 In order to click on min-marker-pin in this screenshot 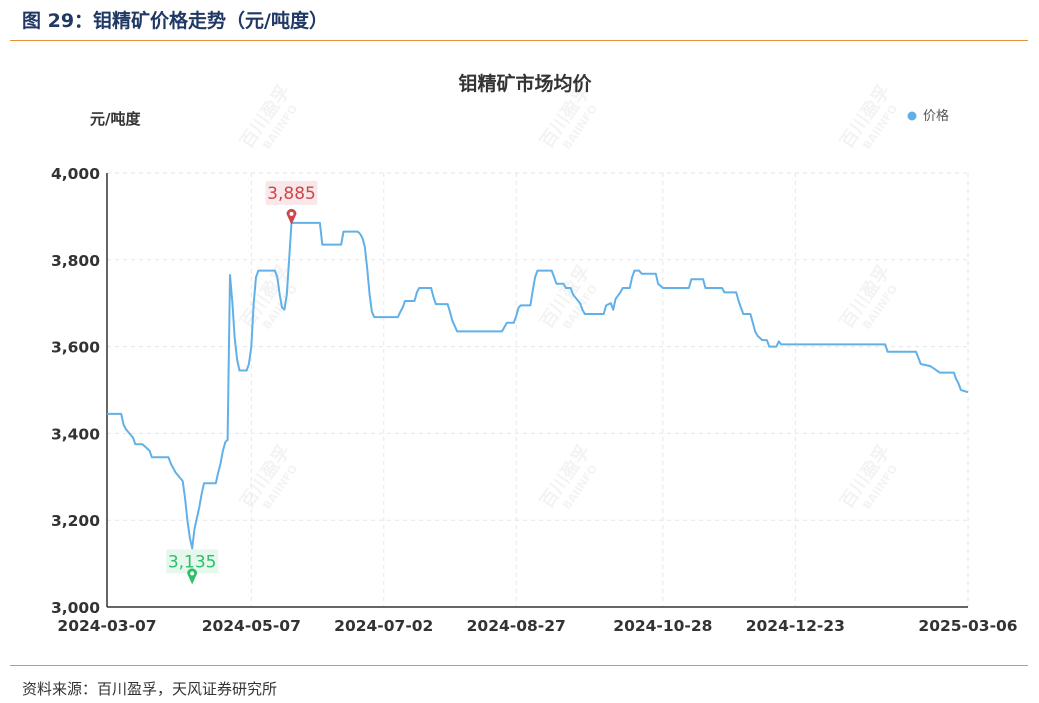, I will do `click(192, 576)`.